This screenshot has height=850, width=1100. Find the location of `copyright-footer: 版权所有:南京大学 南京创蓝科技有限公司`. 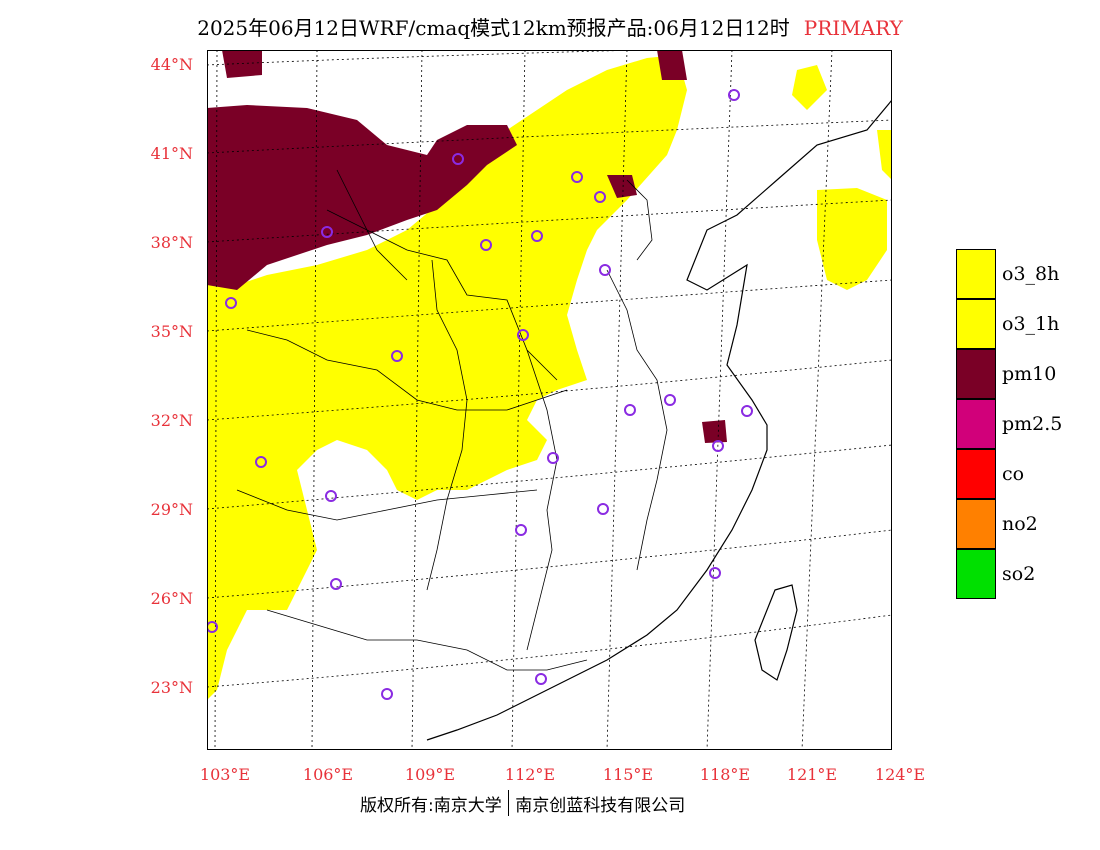

copyright-footer: 版权所有:南京大学 南京创蓝科技有限公司 is located at coordinates (522, 803).